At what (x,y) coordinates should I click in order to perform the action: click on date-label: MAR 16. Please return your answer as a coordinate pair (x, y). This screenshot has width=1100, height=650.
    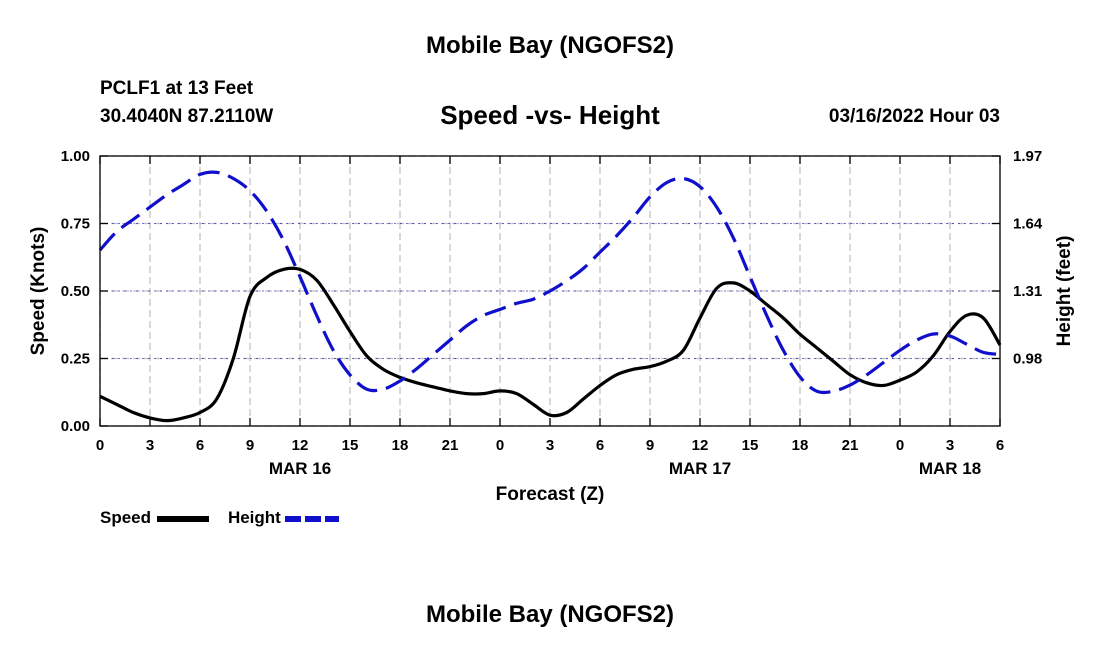
    Looking at the image, I should click on (300, 468).